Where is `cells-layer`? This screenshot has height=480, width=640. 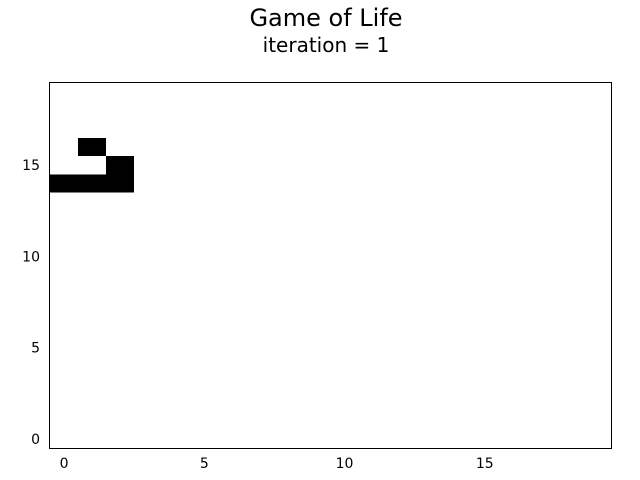 cells-layer is located at coordinates (92, 165).